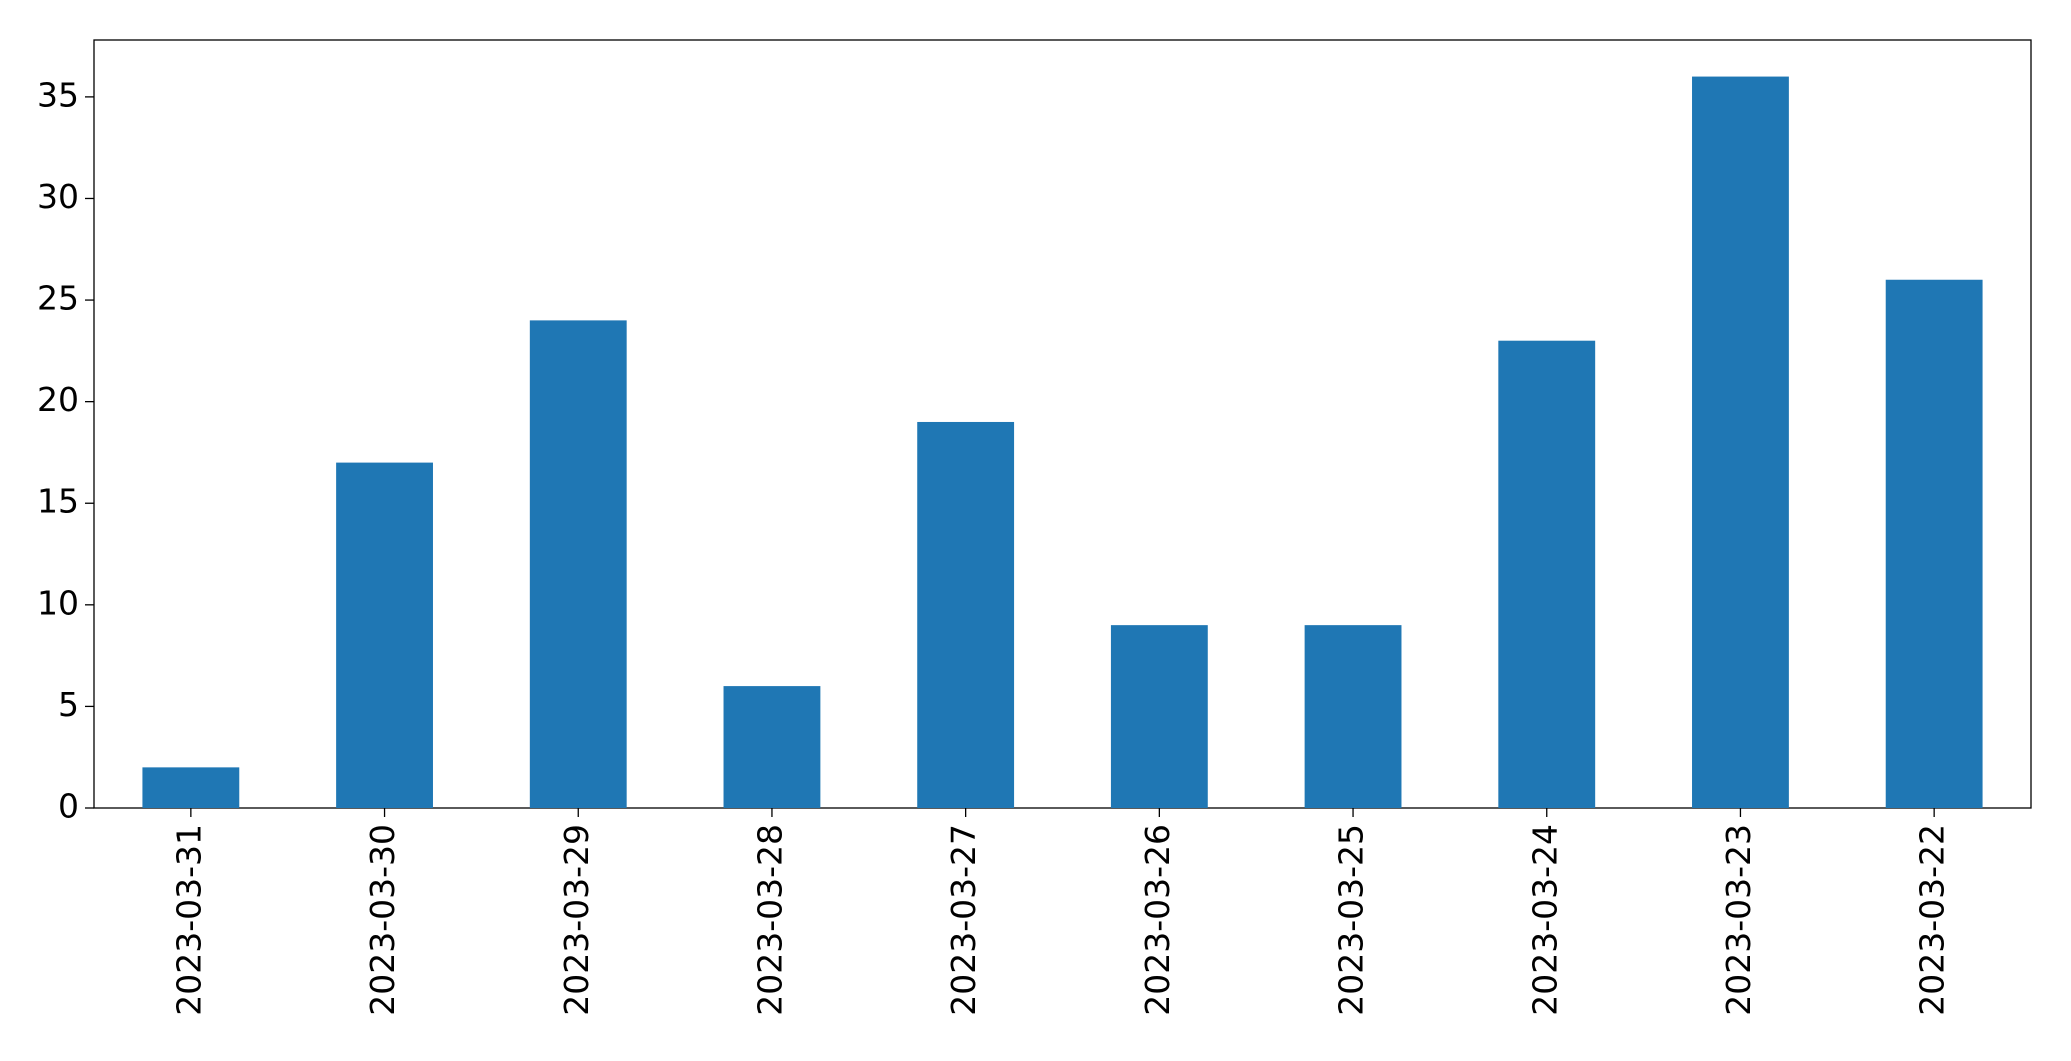  I want to click on y-tick-label: 20, so click(58, 399).